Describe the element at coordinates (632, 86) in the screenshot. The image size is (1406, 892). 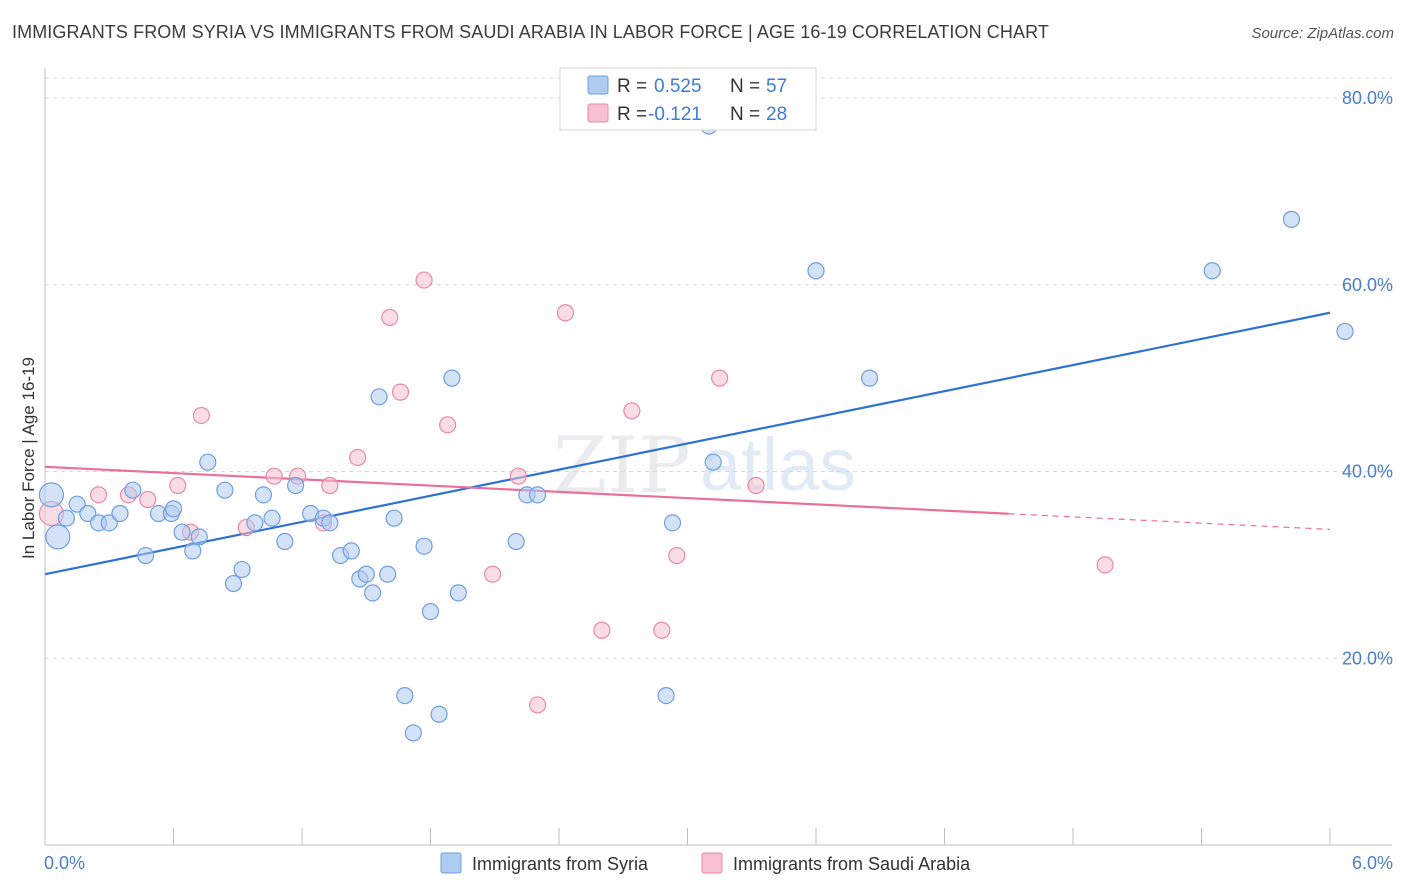
I see `legend-r-label-syria: R =` at that location.